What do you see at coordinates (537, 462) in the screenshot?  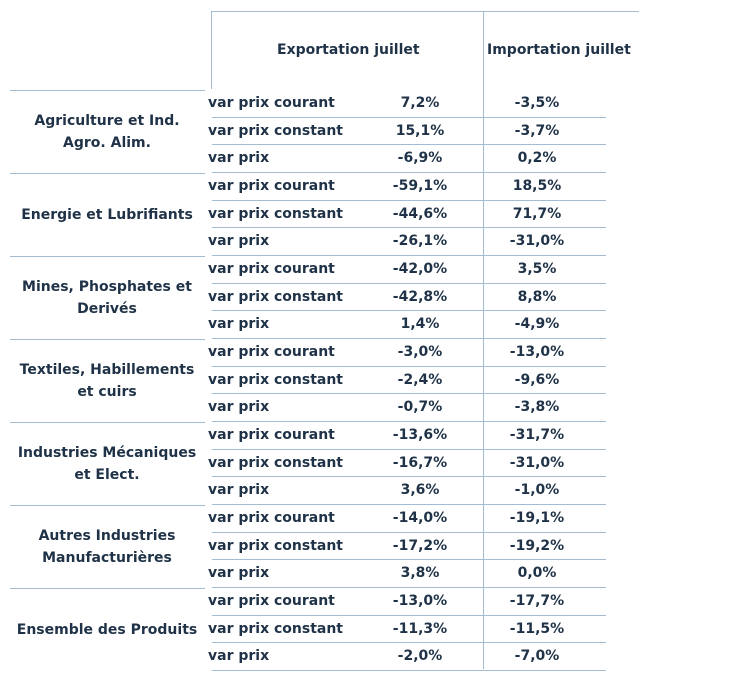 I see `import-value-cell: -31,0%` at bounding box center [537, 462].